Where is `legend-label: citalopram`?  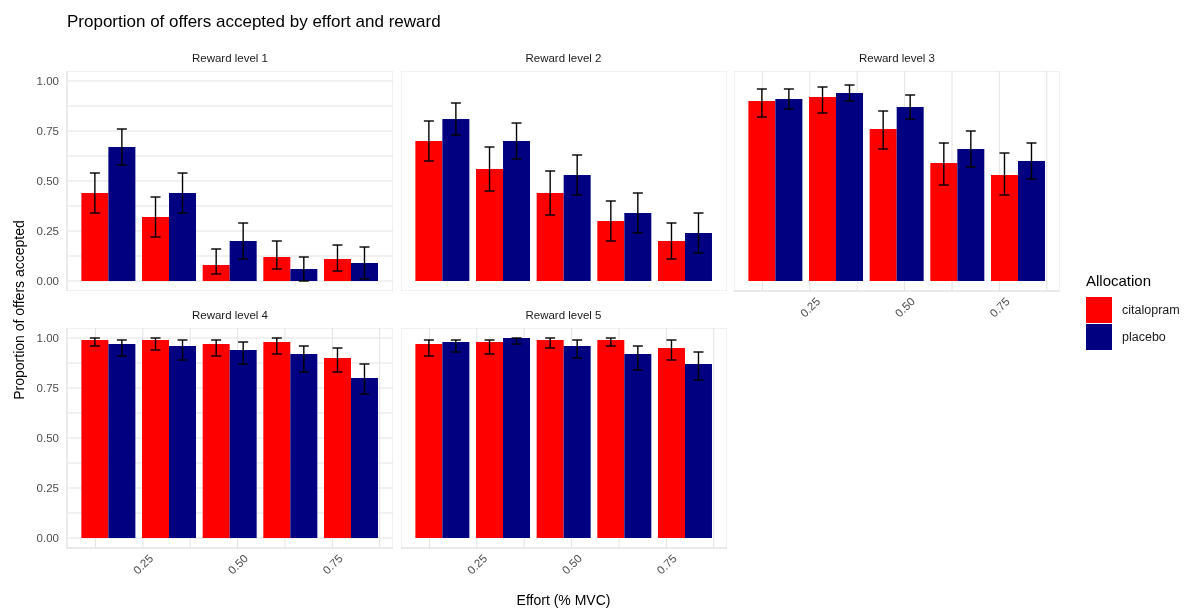
legend-label: citalopram is located at coordinates (1151, 309).